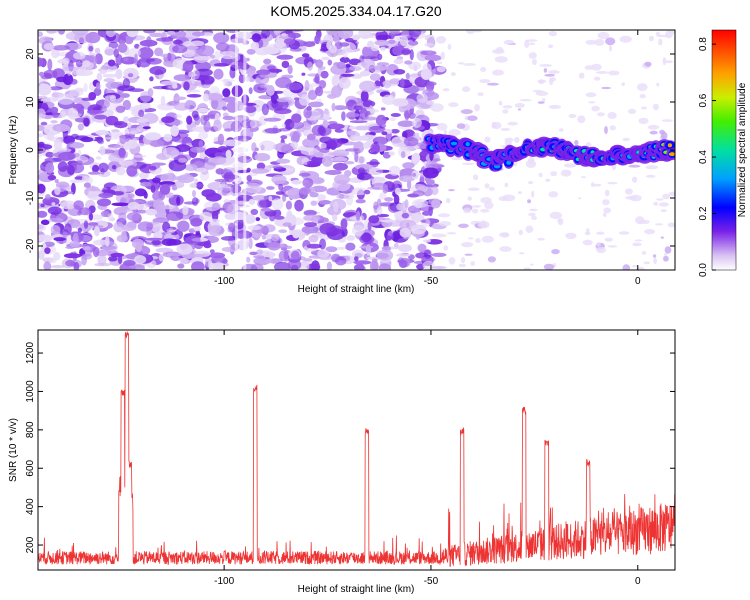 The image size is (750, 600). Describe the element at coordinates (30, 391) in the screenshot. I see `snr-y-tick-label: 1000` at that location.